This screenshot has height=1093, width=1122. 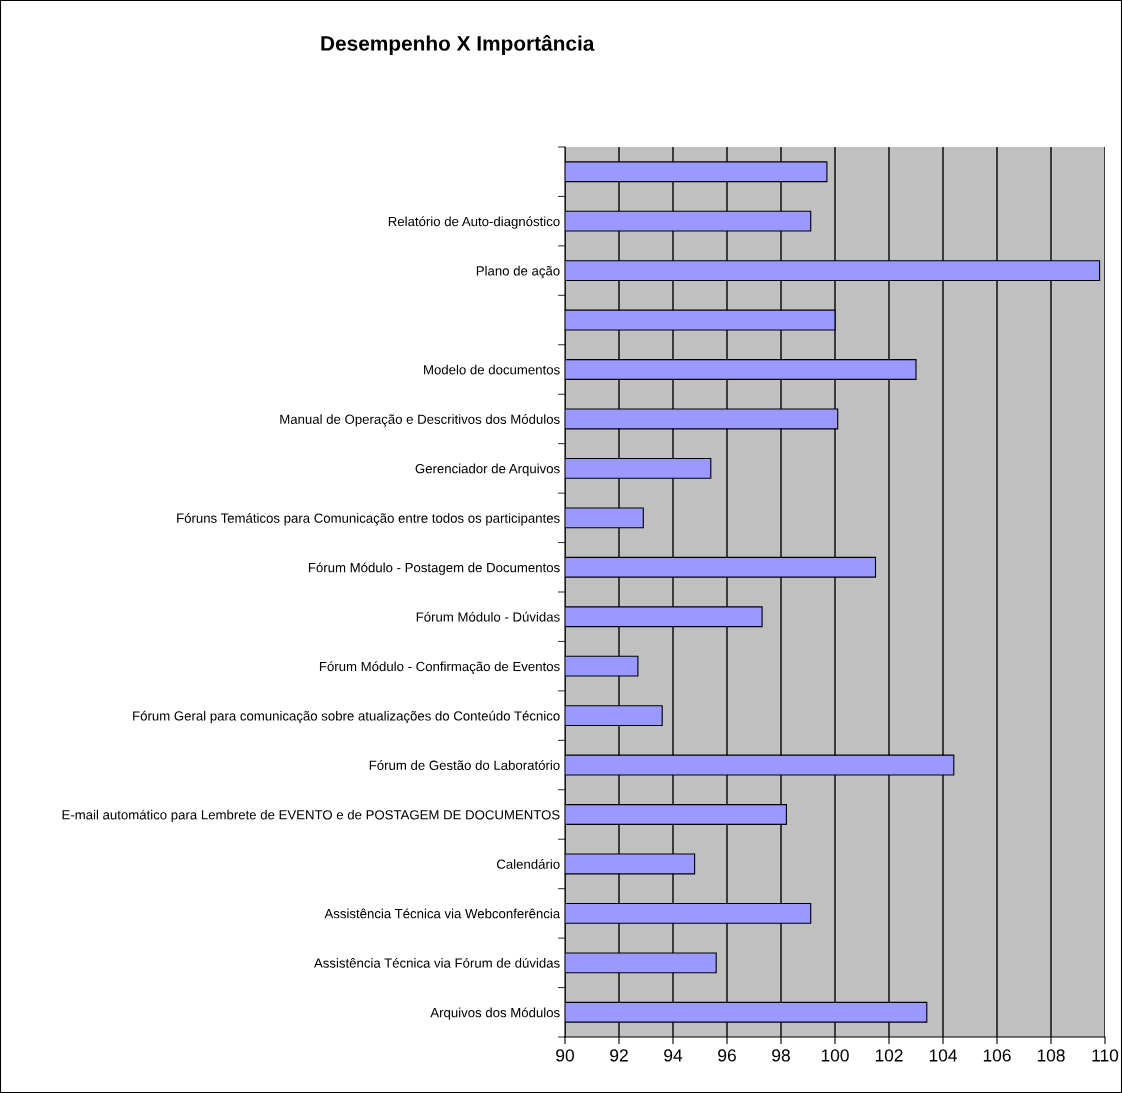 I want to click on x-tick-label: 94, so click(x=673, y=1055).